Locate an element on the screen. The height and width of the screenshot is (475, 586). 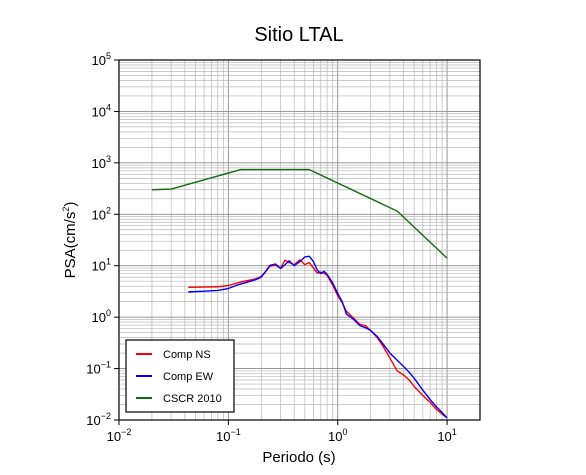
x-tick-label: 10⁰ is located at coordinates (337, 435).